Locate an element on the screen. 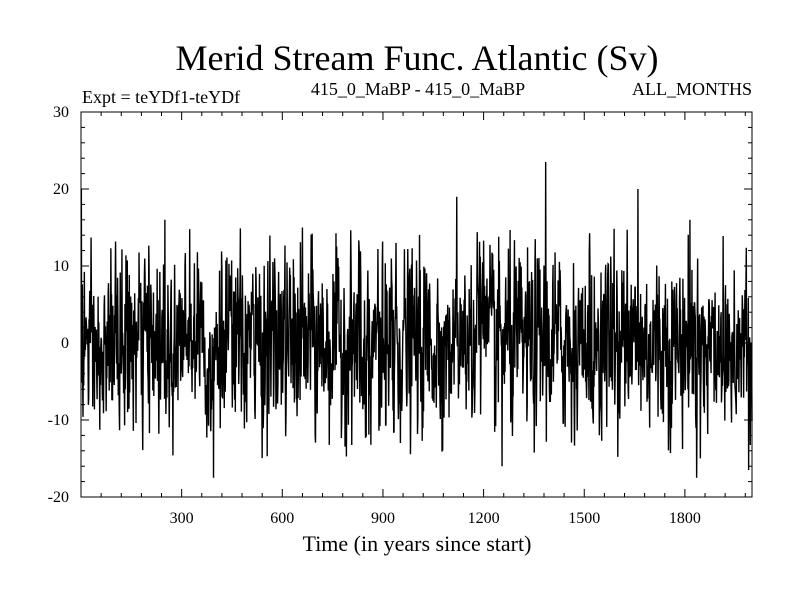 This screenshot has height=600, width=800. experiment-label: Expt = teYDf1-teYDf is located at coordinates (161, 97).